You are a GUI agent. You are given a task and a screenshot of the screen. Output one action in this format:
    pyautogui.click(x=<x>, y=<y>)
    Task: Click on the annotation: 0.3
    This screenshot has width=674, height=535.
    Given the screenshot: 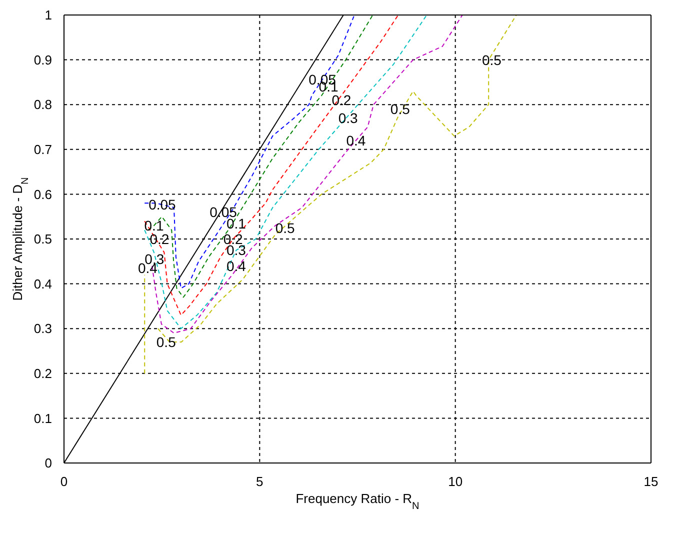 What is the action you would take?
    pyautogui.click(x=348, y=118)
    